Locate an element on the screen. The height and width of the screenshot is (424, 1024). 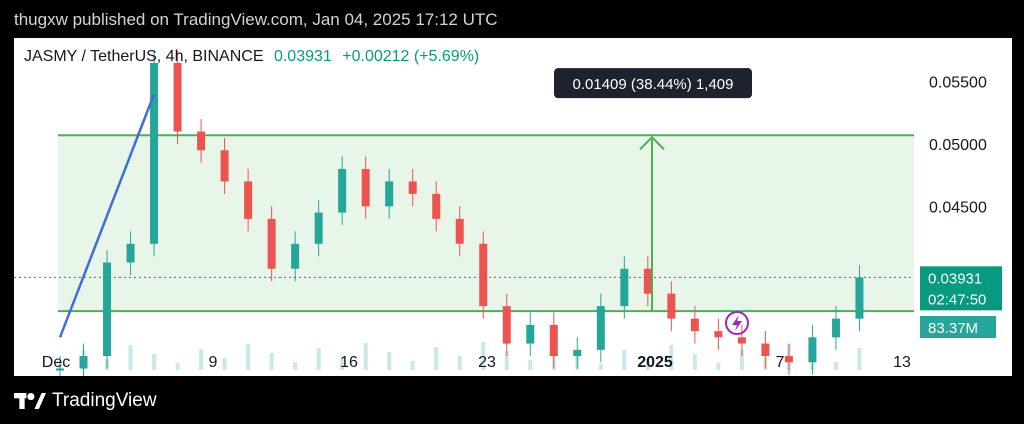
lightning-bolt-icon is located at coordinates (737, 323).